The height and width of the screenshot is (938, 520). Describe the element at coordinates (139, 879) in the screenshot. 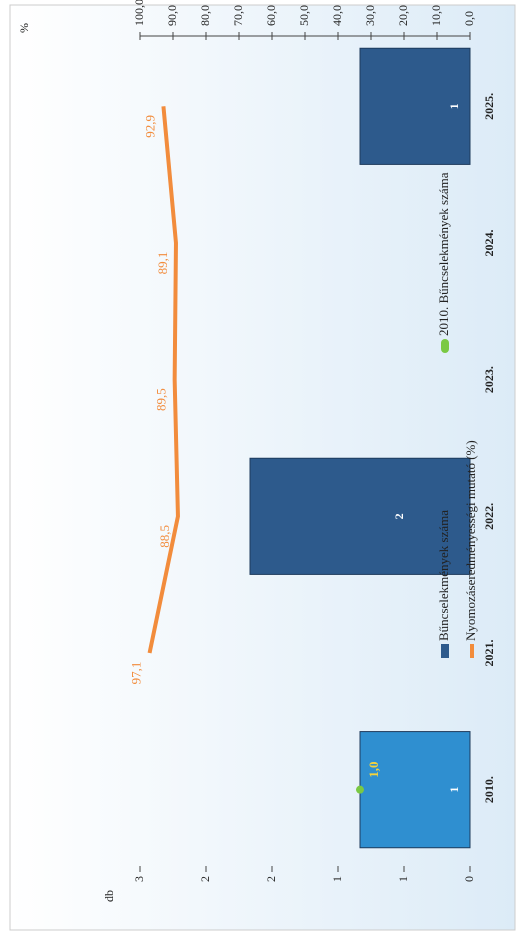

I see `y-tick-label: 3` at that location.